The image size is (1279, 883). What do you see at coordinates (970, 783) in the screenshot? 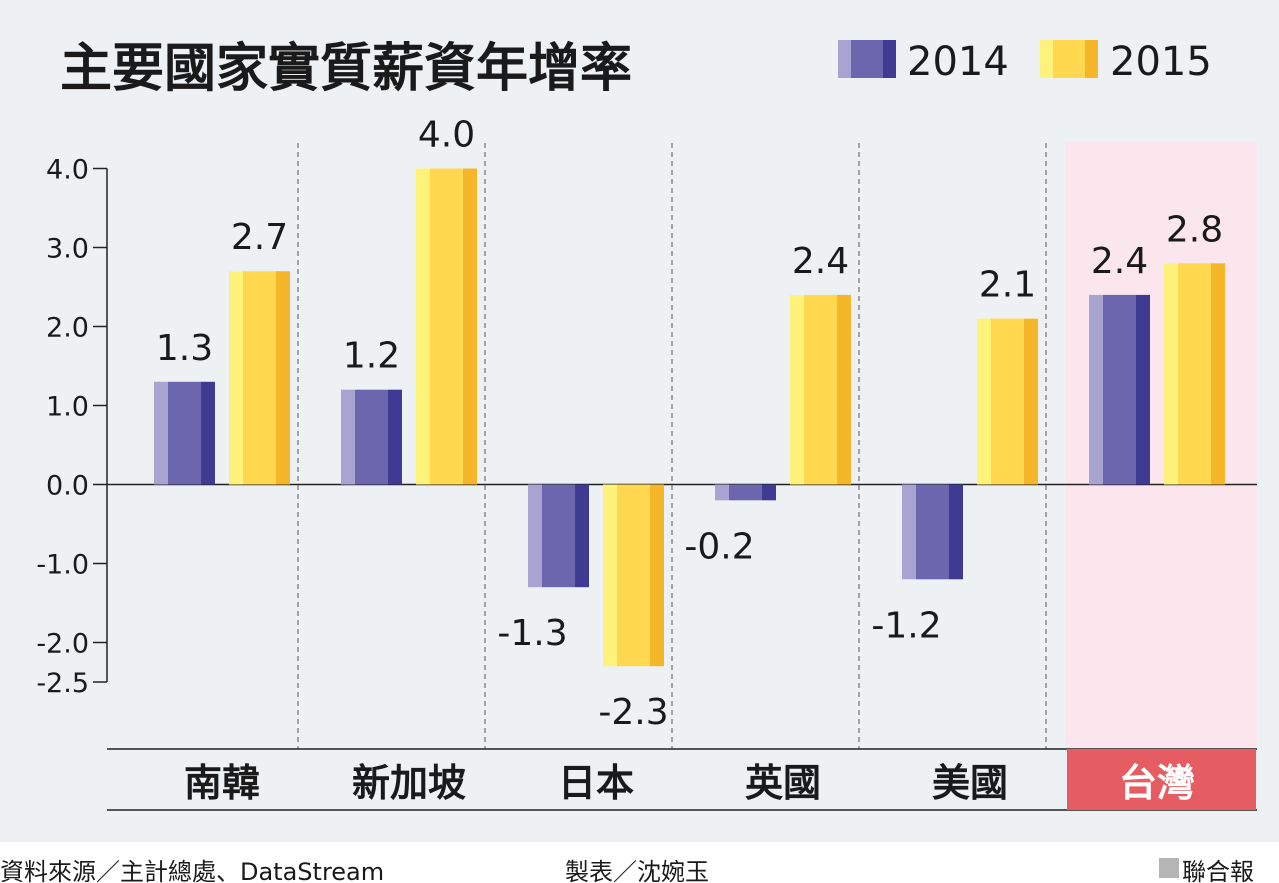
I see `category-label-4: 美國` at bounding box center [970, 783].